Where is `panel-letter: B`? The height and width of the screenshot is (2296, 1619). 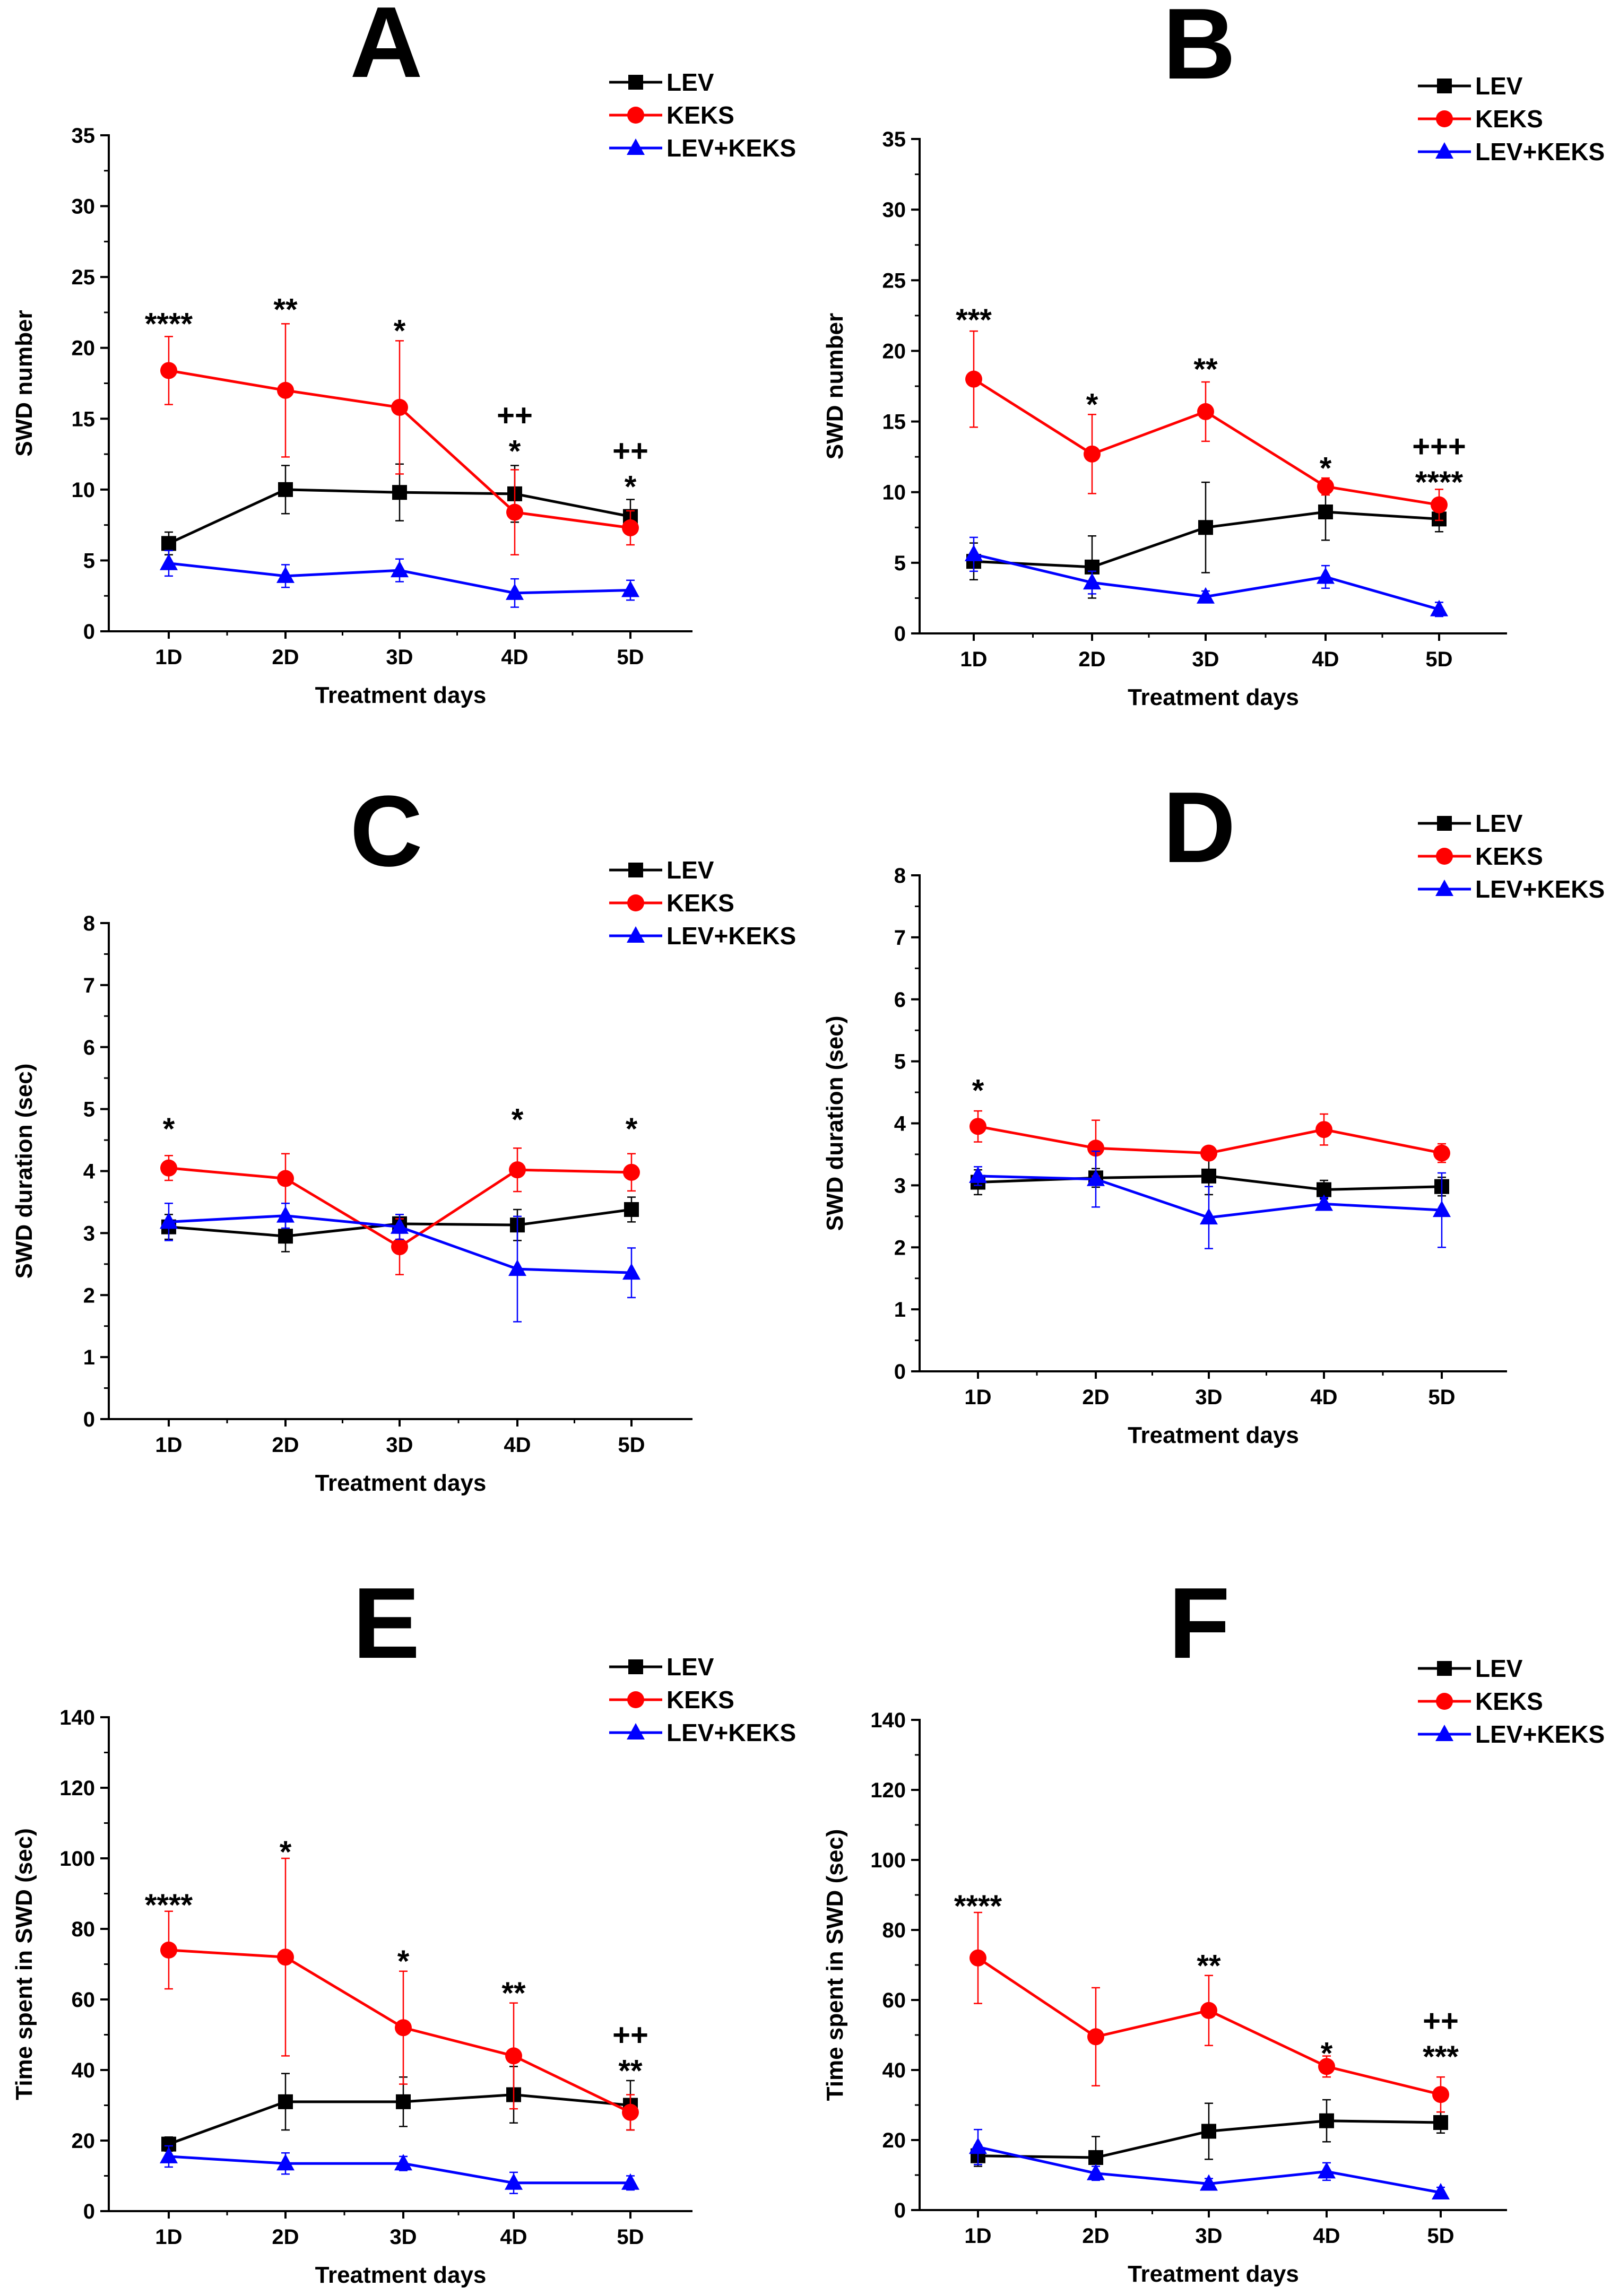 panel-letter: B is located at coordinates (1199, 50).